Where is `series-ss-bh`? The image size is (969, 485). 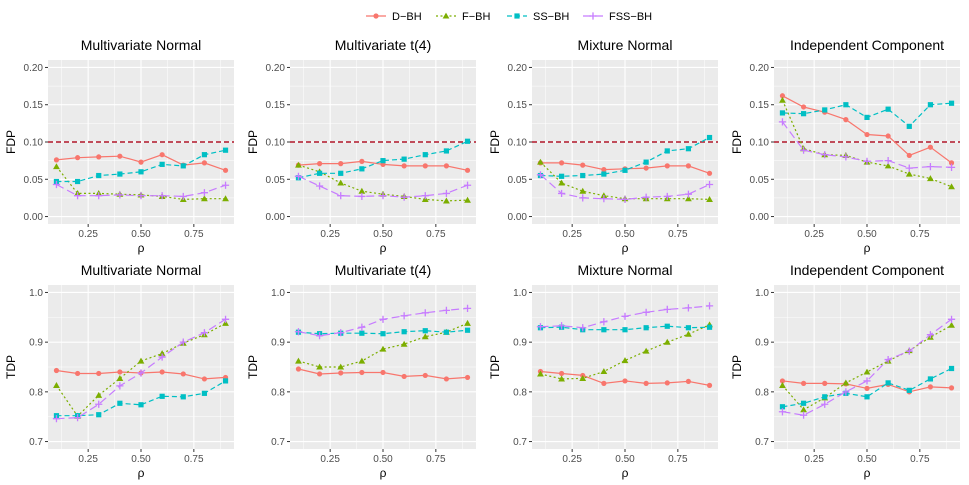
series-ss-bh is located at coordinates (625, 156).